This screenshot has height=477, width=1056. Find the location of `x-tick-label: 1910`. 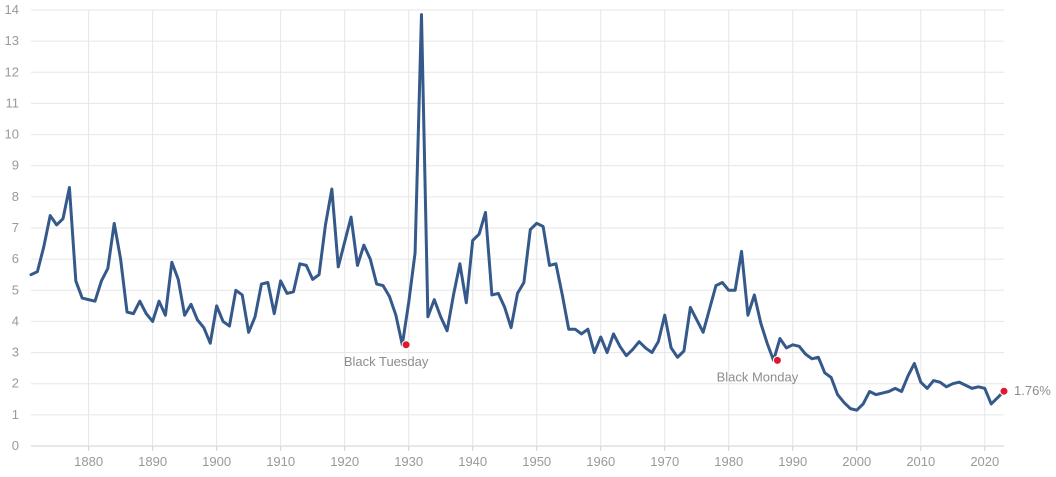

x-tick-label: 1910 is located at coordinates (280, 461).